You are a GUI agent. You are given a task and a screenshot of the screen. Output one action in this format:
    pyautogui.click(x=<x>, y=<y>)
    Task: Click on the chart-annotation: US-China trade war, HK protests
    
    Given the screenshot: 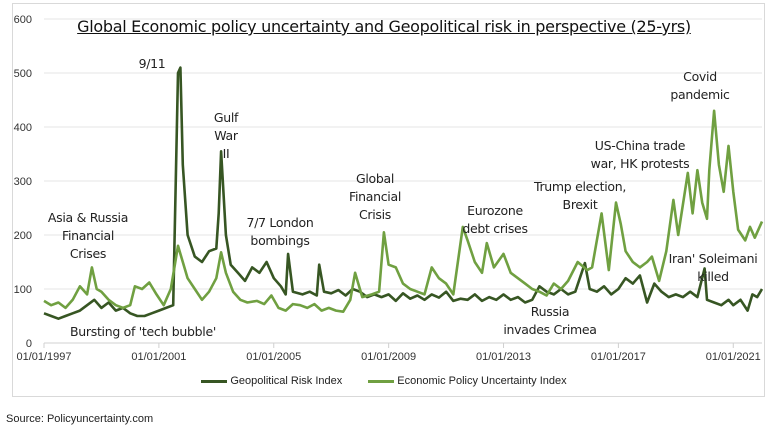 What is the action you would take?
    pyautogui.click(x=640, y=155)
    